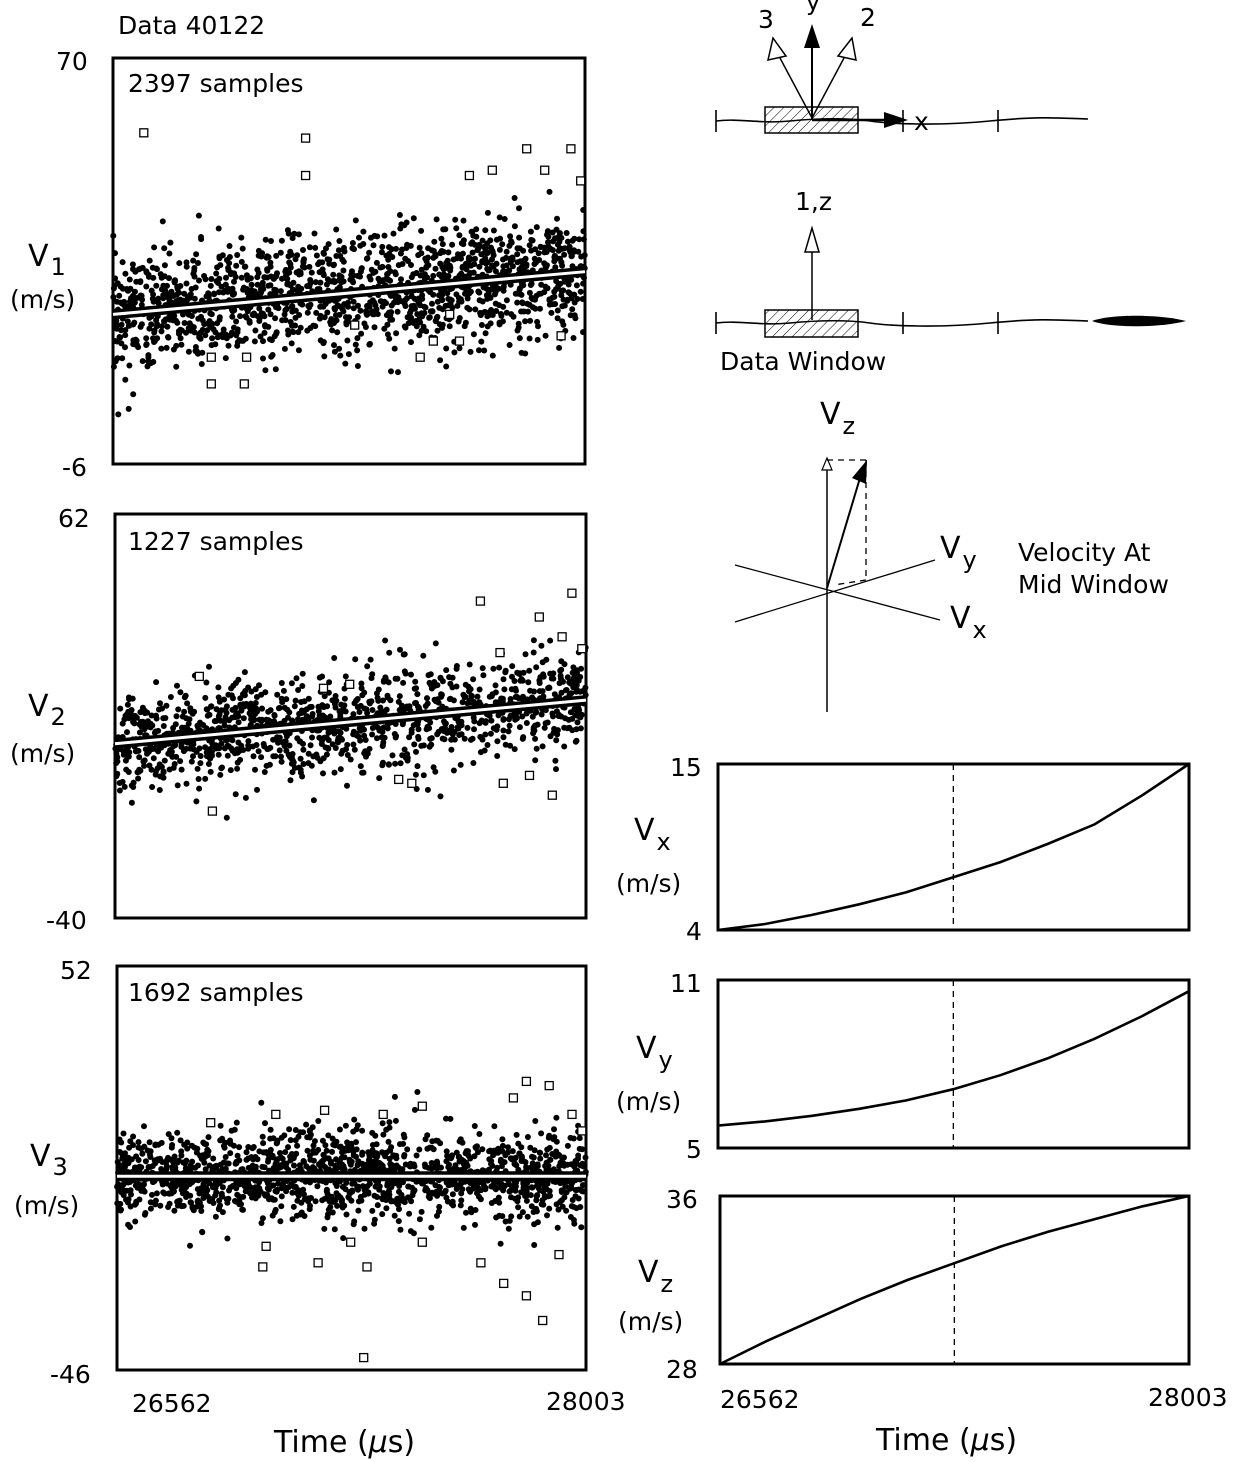 The width and height of the screenshot is (1244, 1462). I want to click on right-xtick-end: 28003, so click(1188, 1397).